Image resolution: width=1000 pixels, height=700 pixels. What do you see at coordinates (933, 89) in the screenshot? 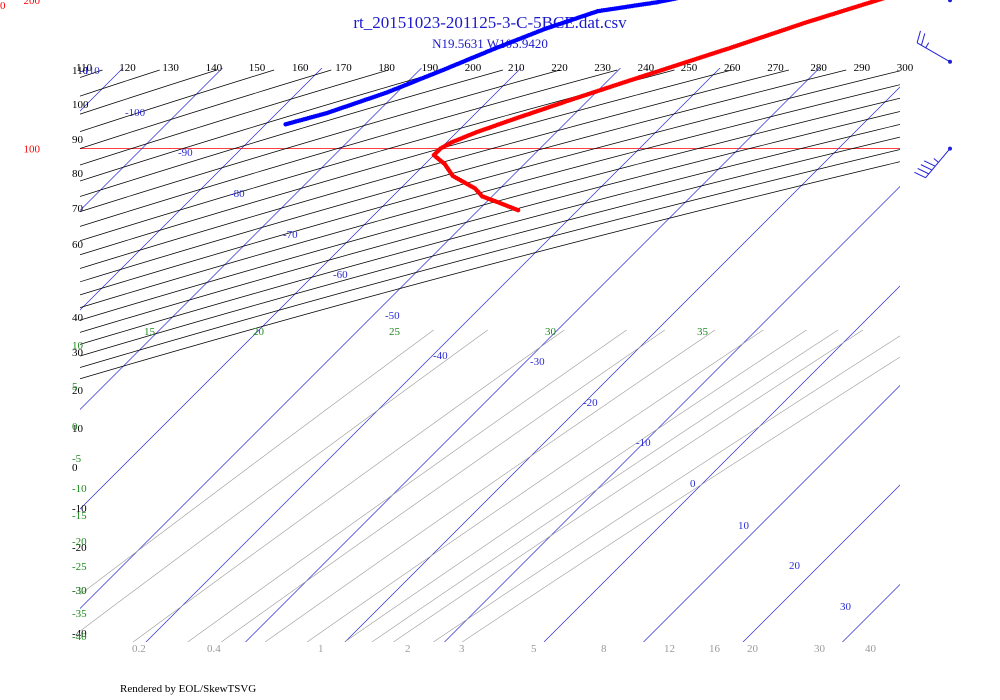
I see `wind-barbs` at bounding box center [933, 89].